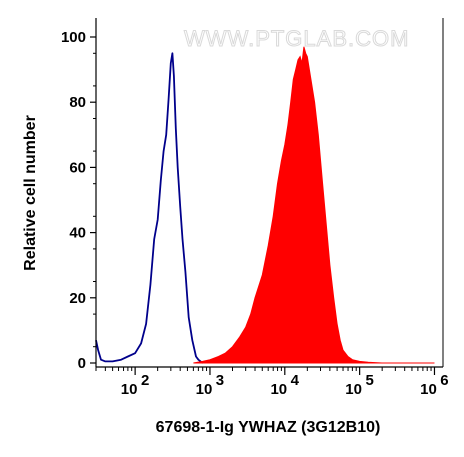 This screenshot has height=457, width=464. I want to click on y-tick-label: 80, so click(77, 102).